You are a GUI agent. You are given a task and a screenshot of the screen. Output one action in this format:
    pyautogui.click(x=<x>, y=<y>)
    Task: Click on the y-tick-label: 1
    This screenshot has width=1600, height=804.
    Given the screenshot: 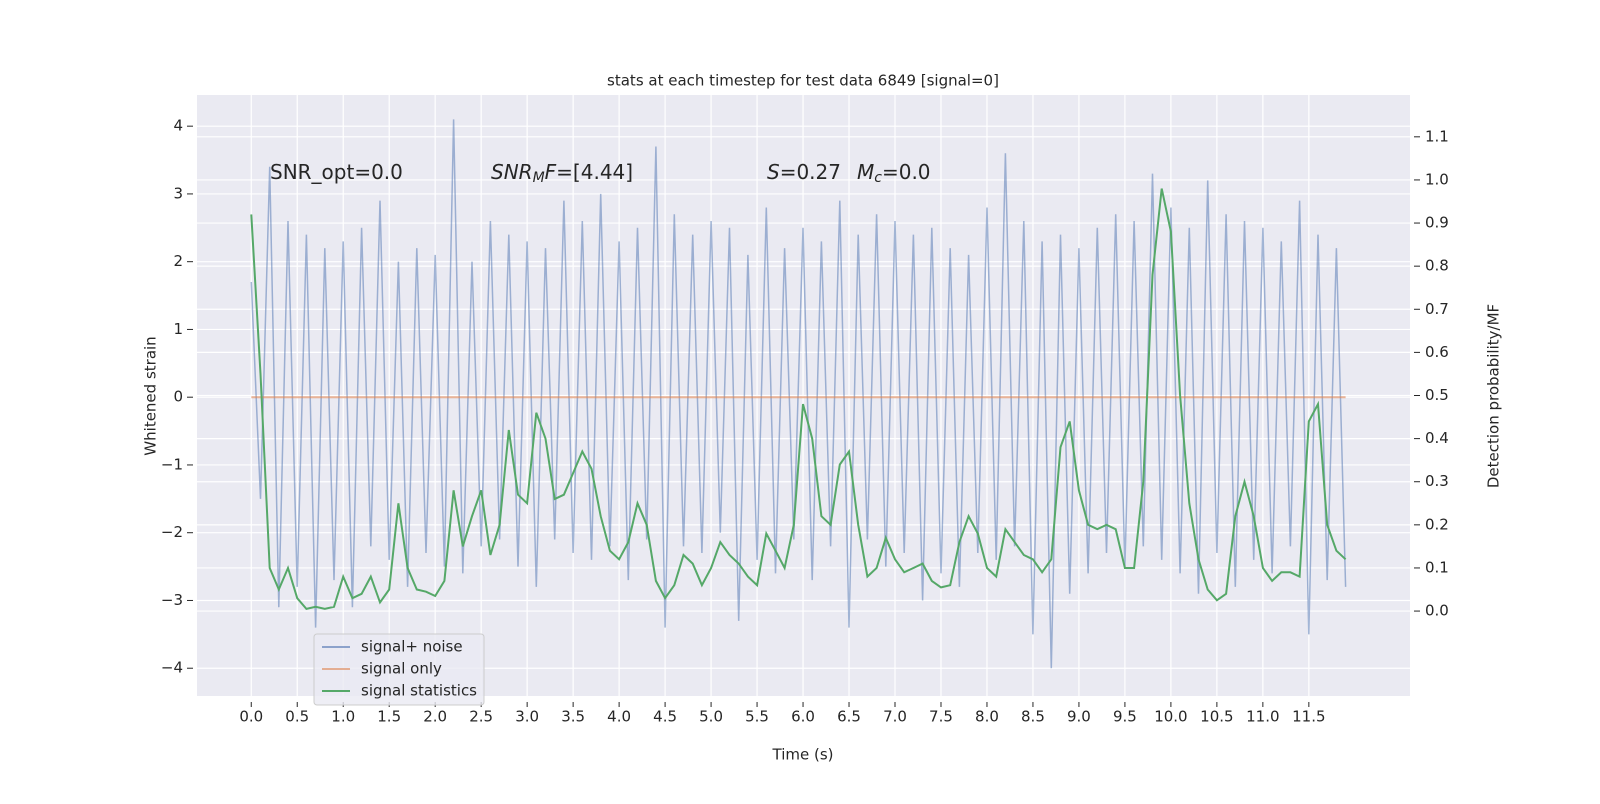 What is the action you would take?
    pyautogui.click(x=178, y=329)
    